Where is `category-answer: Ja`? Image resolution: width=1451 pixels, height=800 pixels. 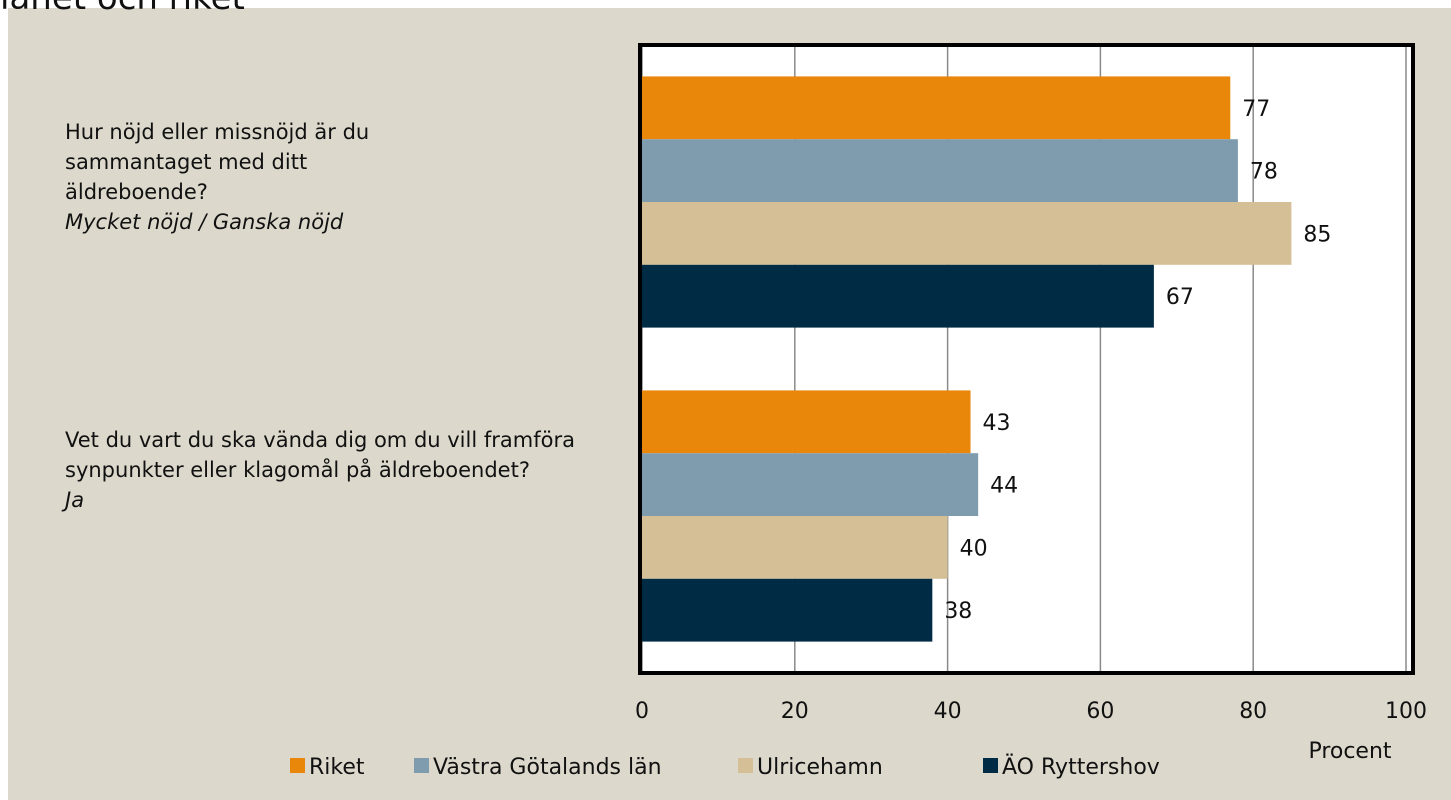
category-answer: Ja is located at coordinates (75, 500).